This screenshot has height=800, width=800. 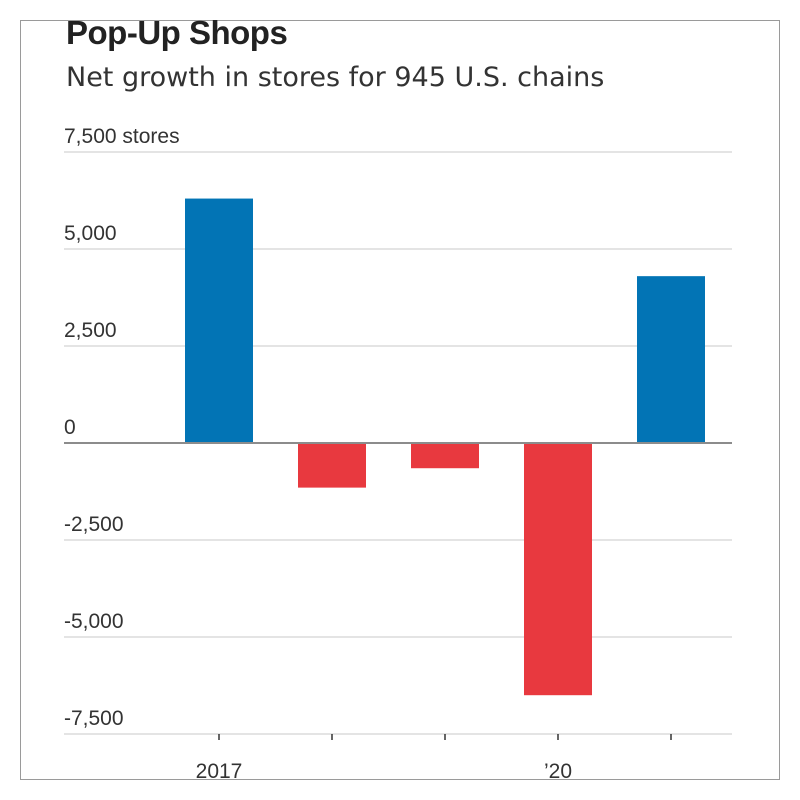 What do you see at coordinates (219, 771) in the screenshot?
I see `x-tick-label: 2017` at bounding box center [219, 771].